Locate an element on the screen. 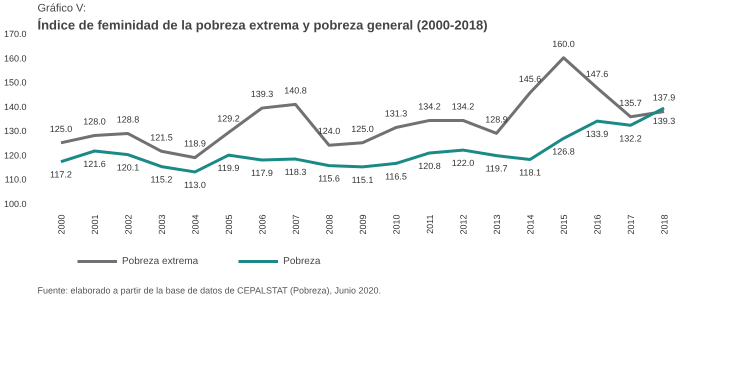 This screenshot has width=750, height=375. data-label: 113.0 is located at coordinates (195, 185).